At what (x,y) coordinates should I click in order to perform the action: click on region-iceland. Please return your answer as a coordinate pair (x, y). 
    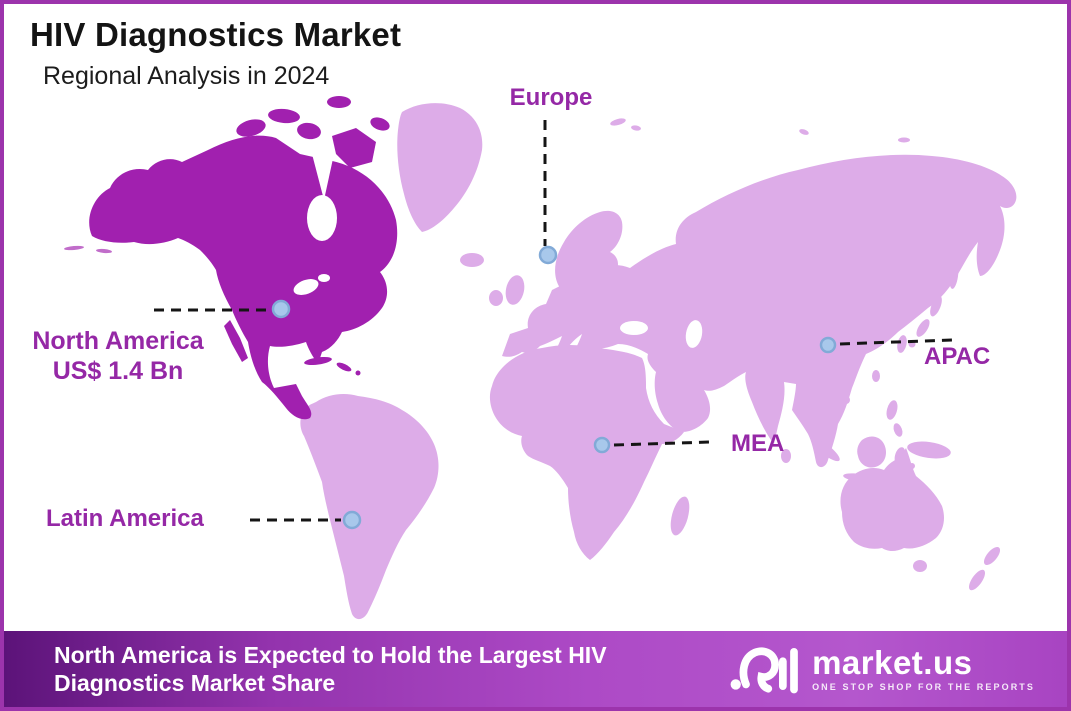
    Looking at the image, I should click on (472, 260).